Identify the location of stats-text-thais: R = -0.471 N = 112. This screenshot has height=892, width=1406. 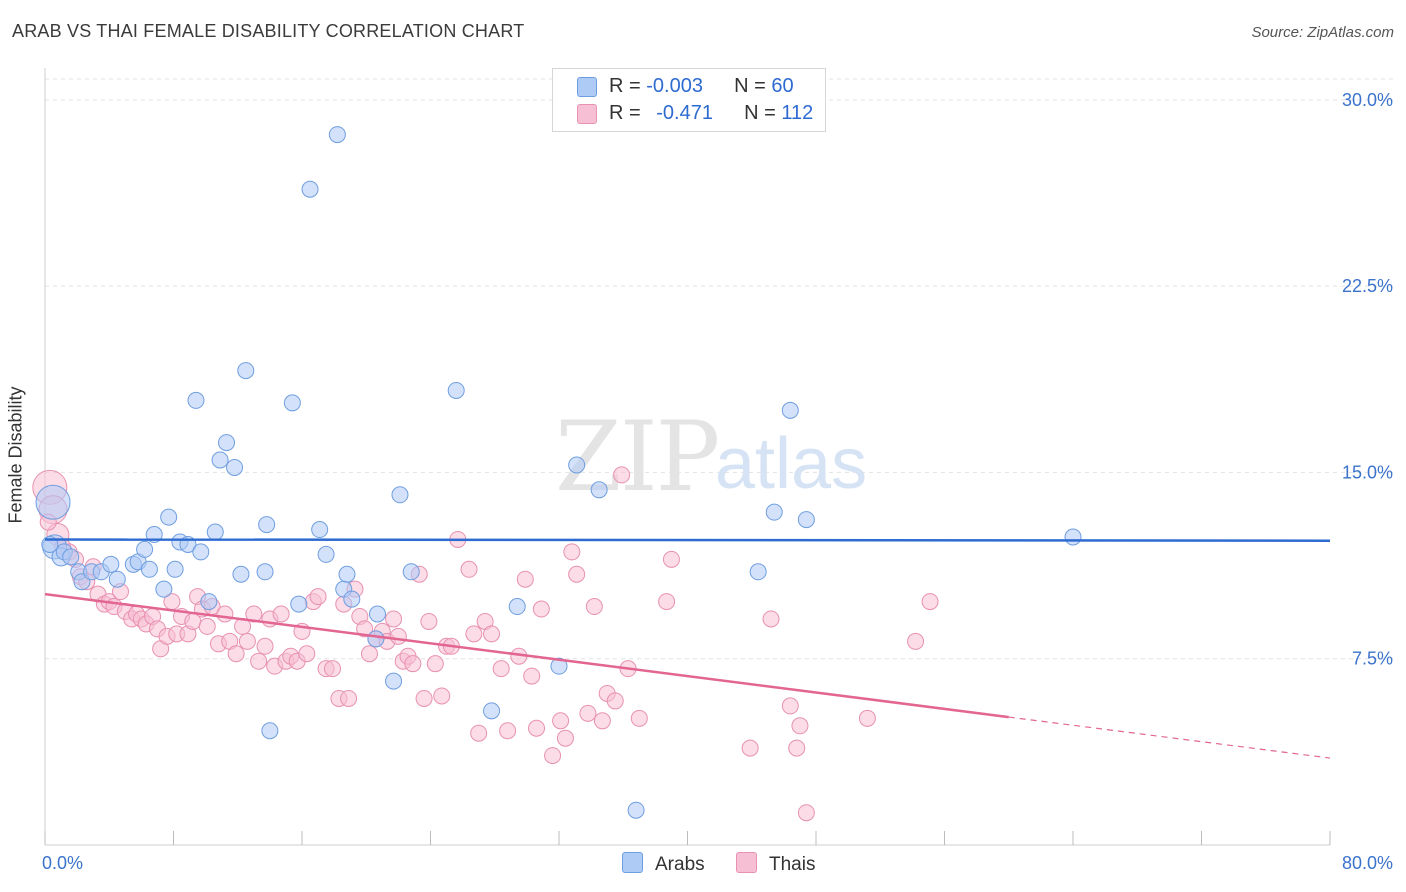
(711, 113).